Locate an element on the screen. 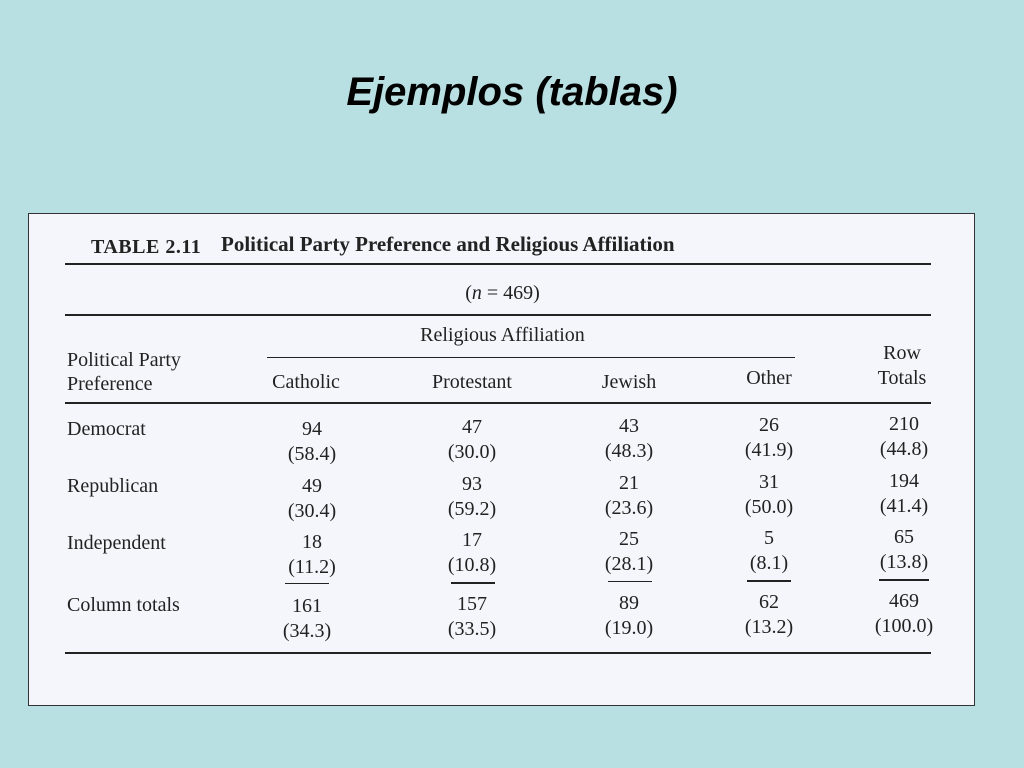 The image size is (1024, 768). table-label: TABLE 2.11 is located at coordinates (146, 247).